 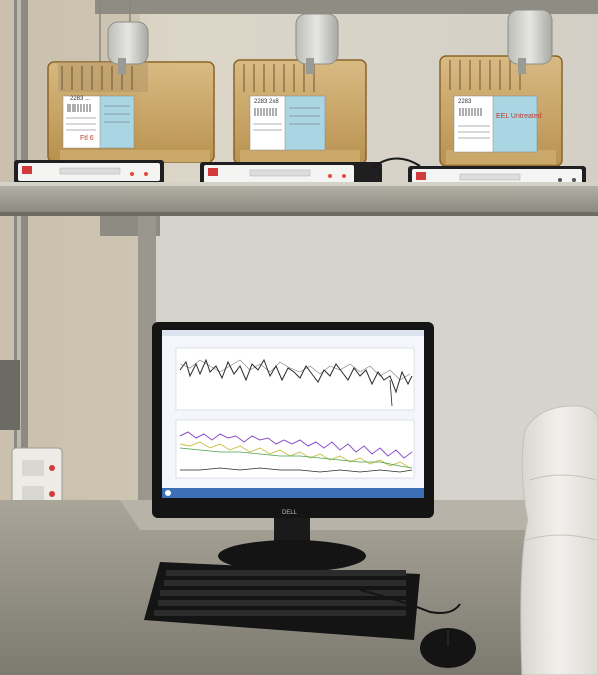 I want to click on monitor-brand: DELL, so click(x=290, y=513).